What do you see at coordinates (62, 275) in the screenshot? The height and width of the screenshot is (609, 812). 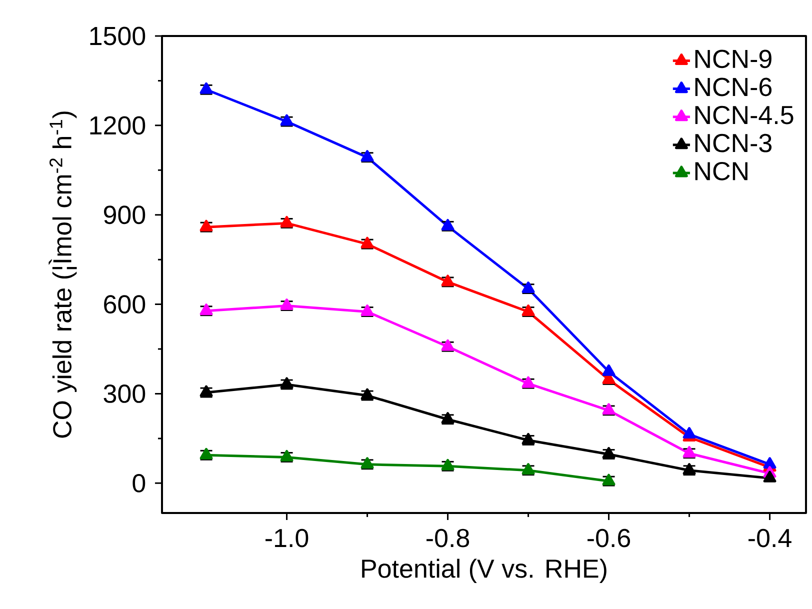 I see `y-axis-title: CO yield rate (¦Ìmol cm$^{-2}$ h$^{-1}$)` at bounding box center [62, 275].